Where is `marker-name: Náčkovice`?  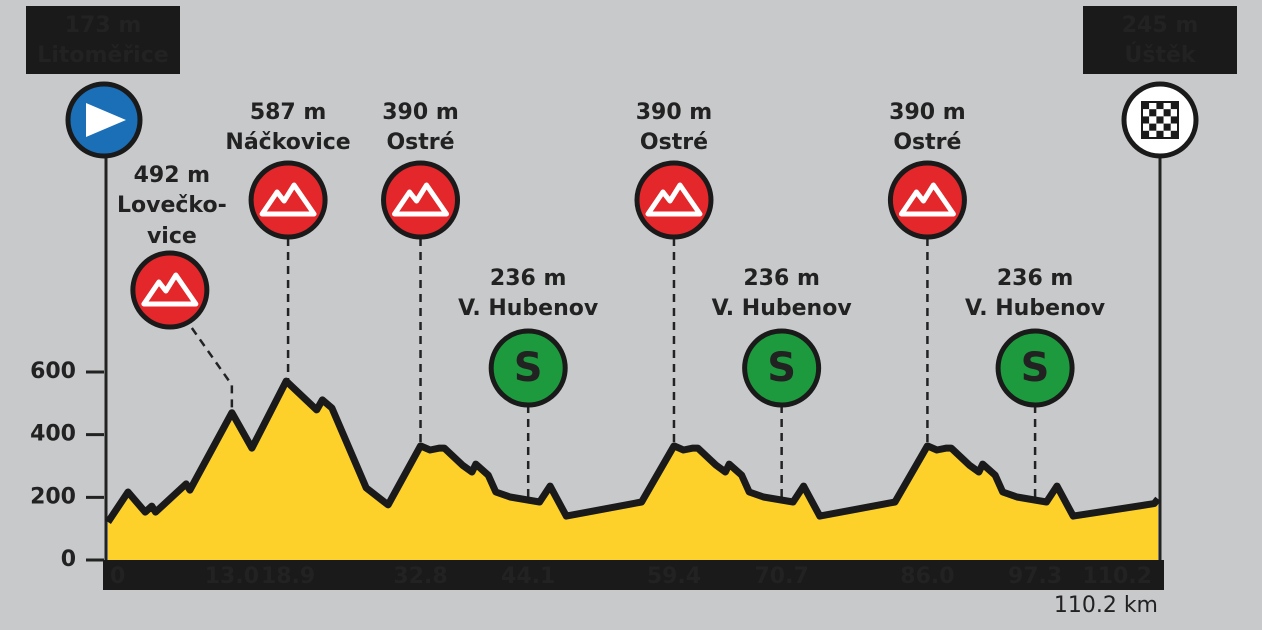 marker-name: Náčkovice is located at coordinates (287, 142).